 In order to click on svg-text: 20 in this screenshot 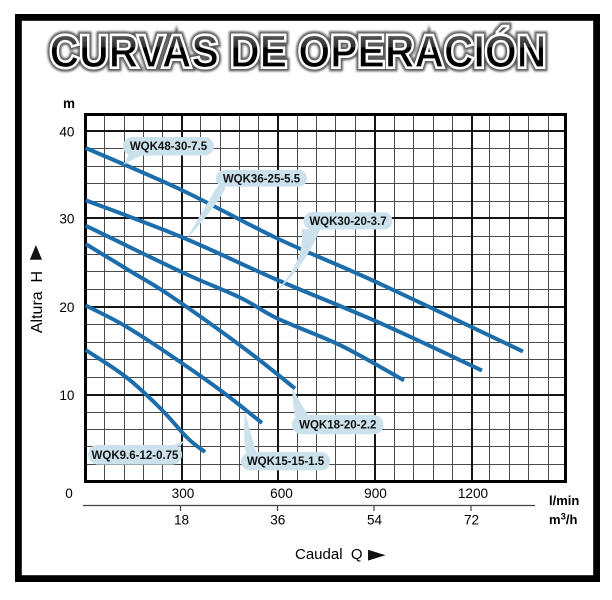, I will do `click(67, 307)`.